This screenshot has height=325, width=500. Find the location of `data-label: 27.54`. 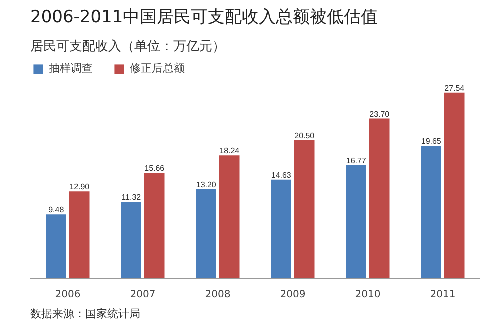

data-label: 27.54 is located at coordinates (455, 88).